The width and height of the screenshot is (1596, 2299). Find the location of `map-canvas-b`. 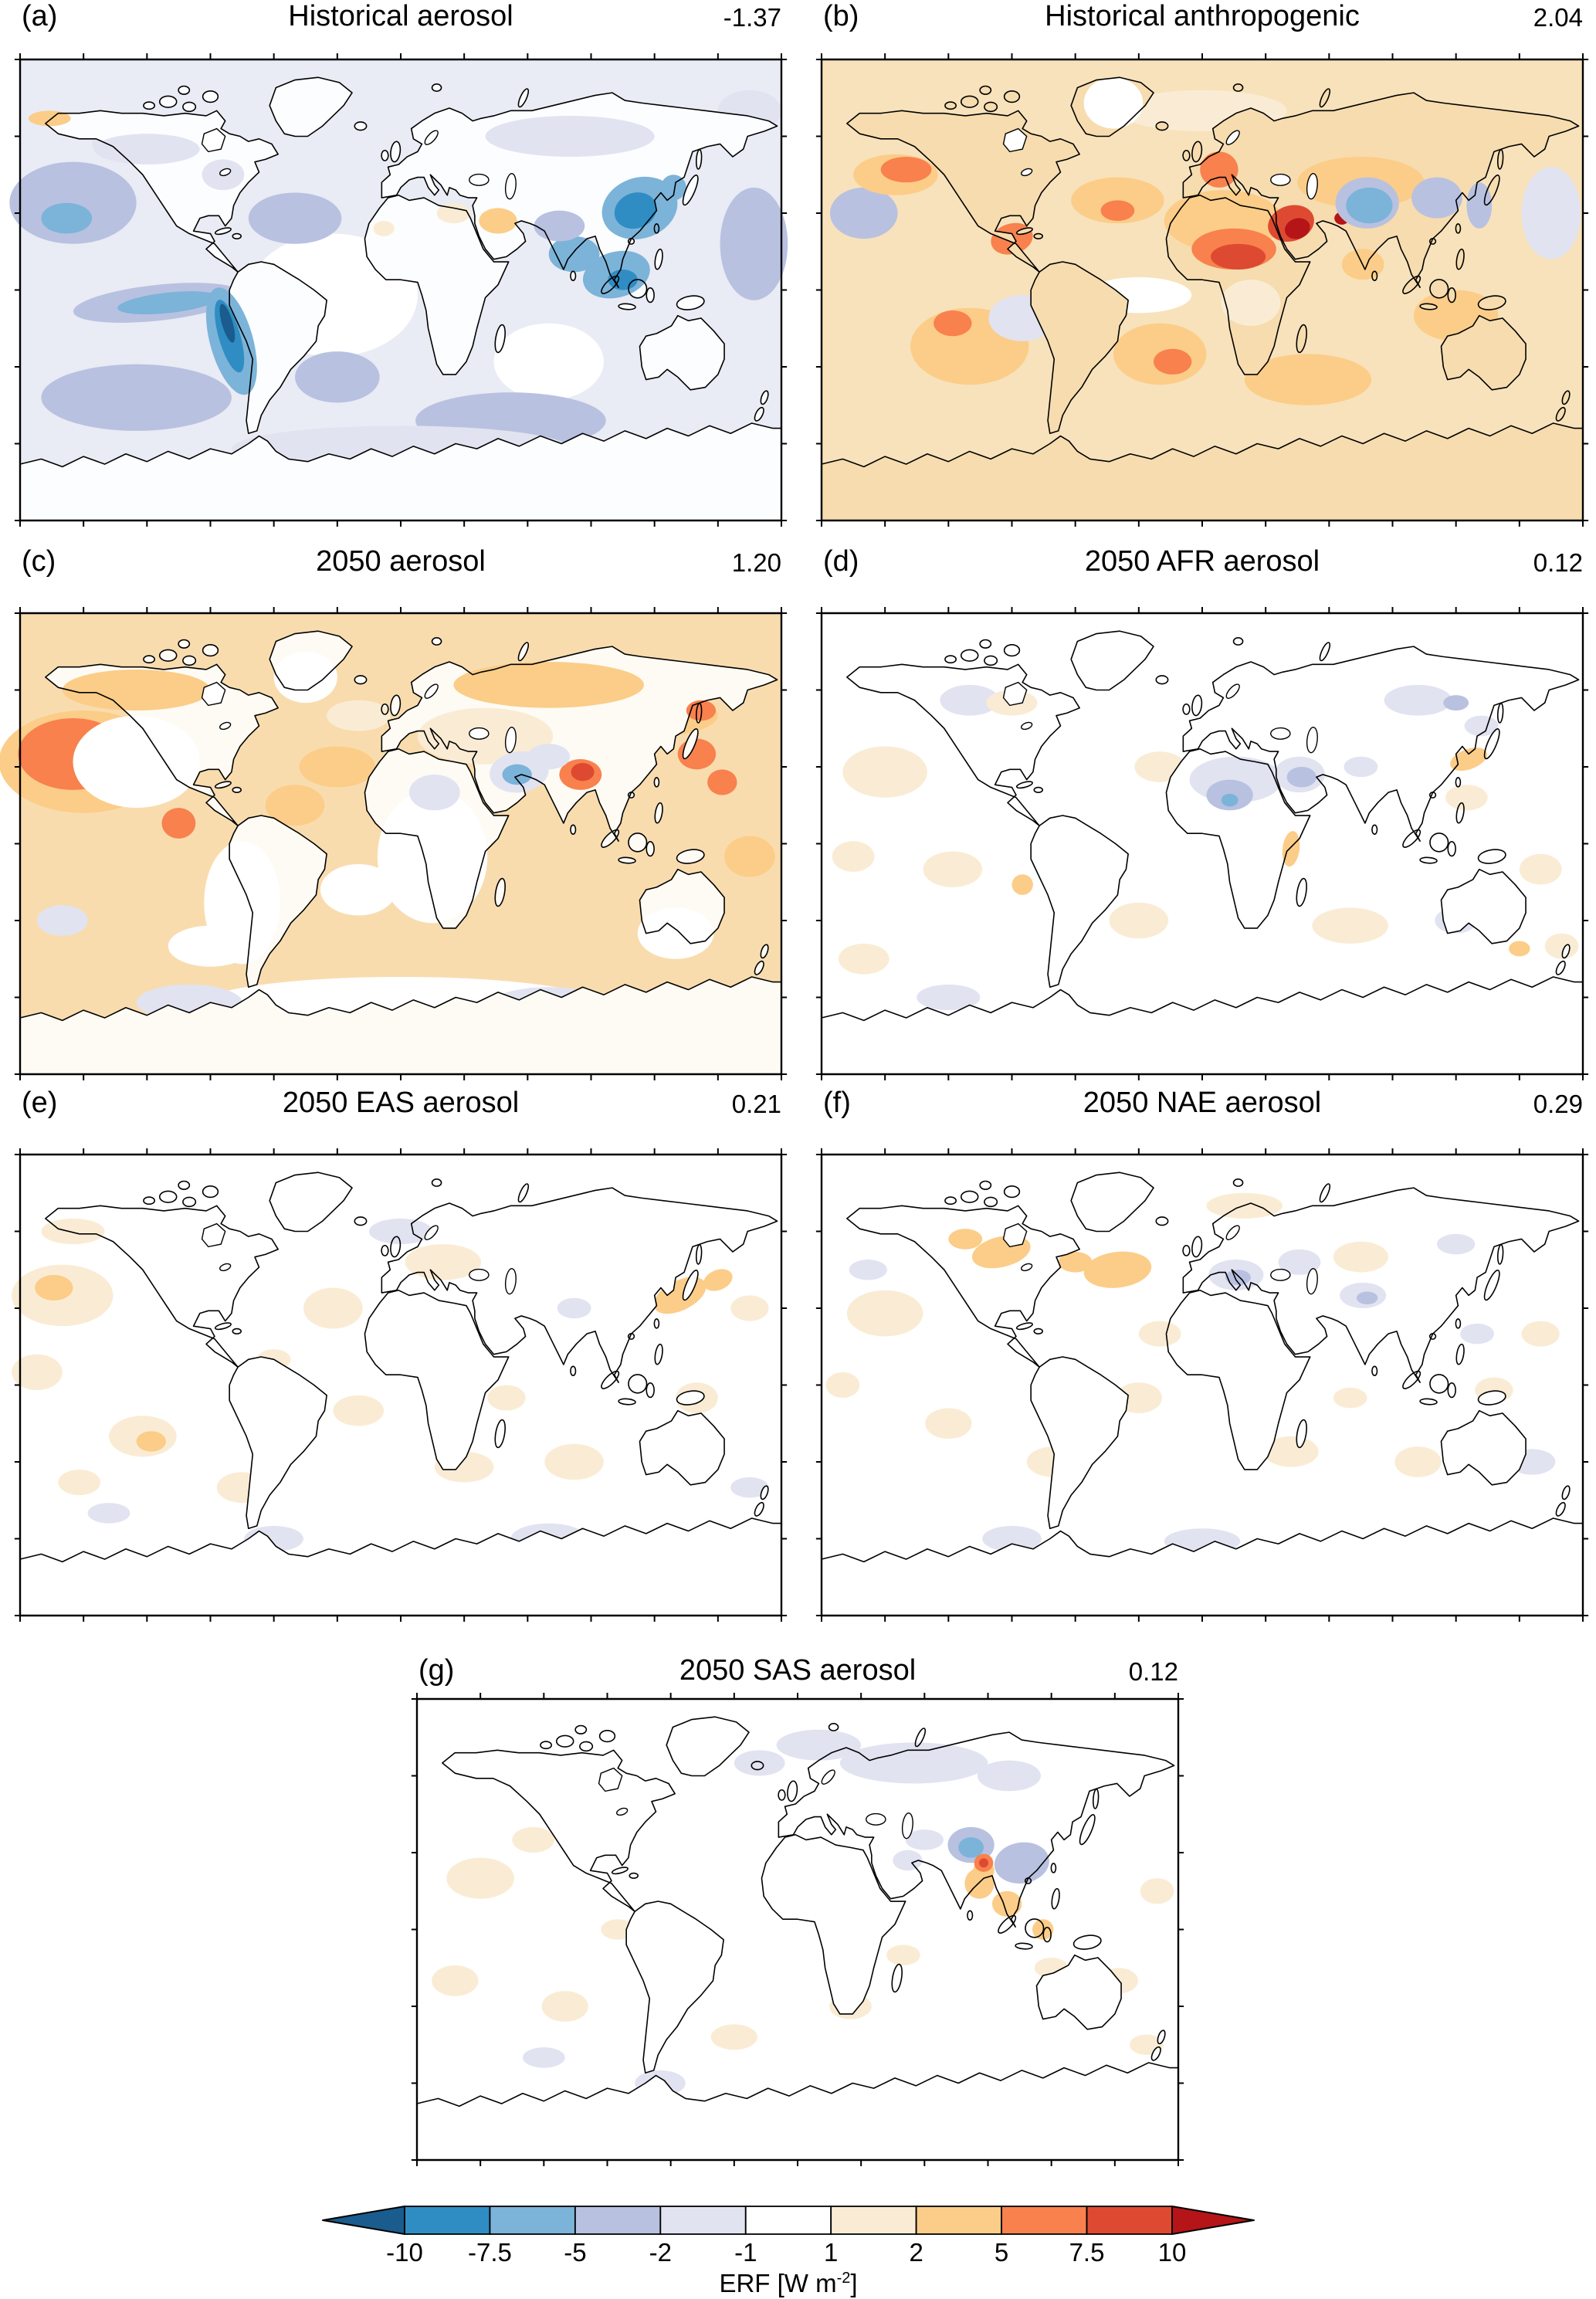

map-canvas-b is located at coordinates (1202, 289).